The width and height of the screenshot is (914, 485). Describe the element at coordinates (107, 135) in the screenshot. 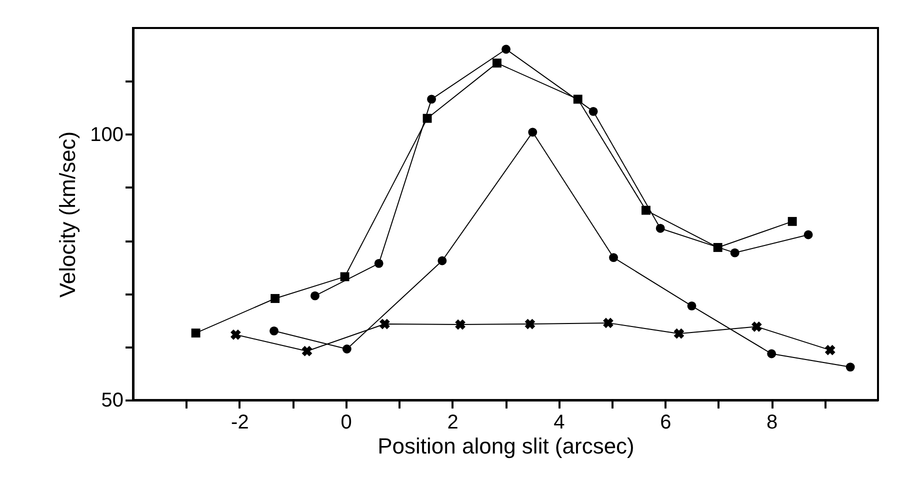

I see `y-tick-label: 100` at that location.